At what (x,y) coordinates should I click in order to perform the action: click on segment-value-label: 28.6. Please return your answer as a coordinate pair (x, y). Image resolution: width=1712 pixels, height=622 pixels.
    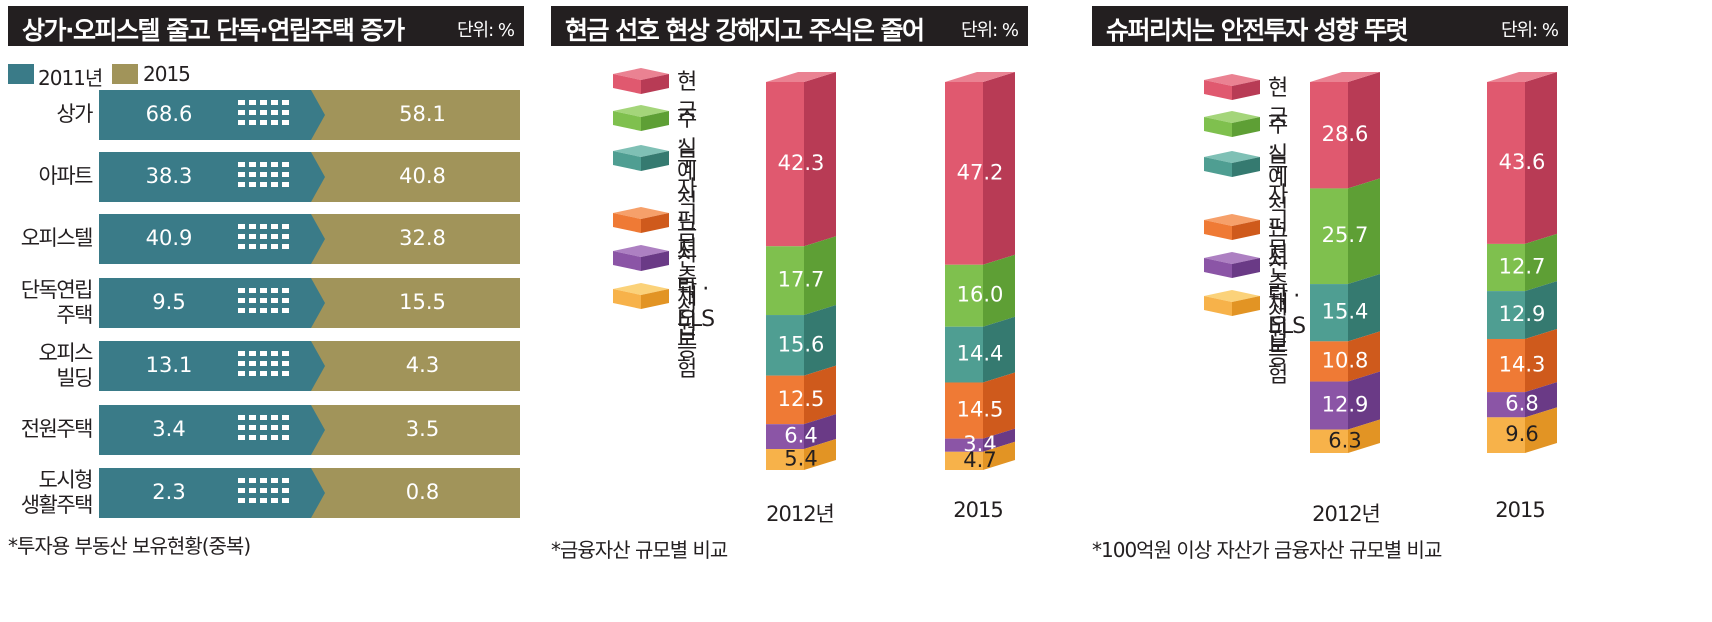
    Looking at the image, I should click on (1345, 134).